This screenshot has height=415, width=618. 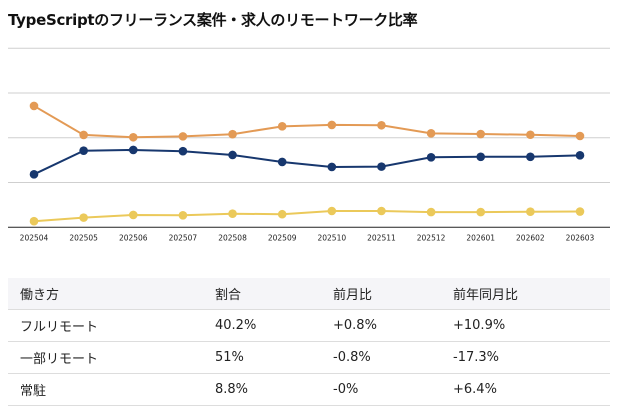 I want to click on table-row: フルリモート 40.2% +0.8% +10.9%, so click(x=309, y=325).